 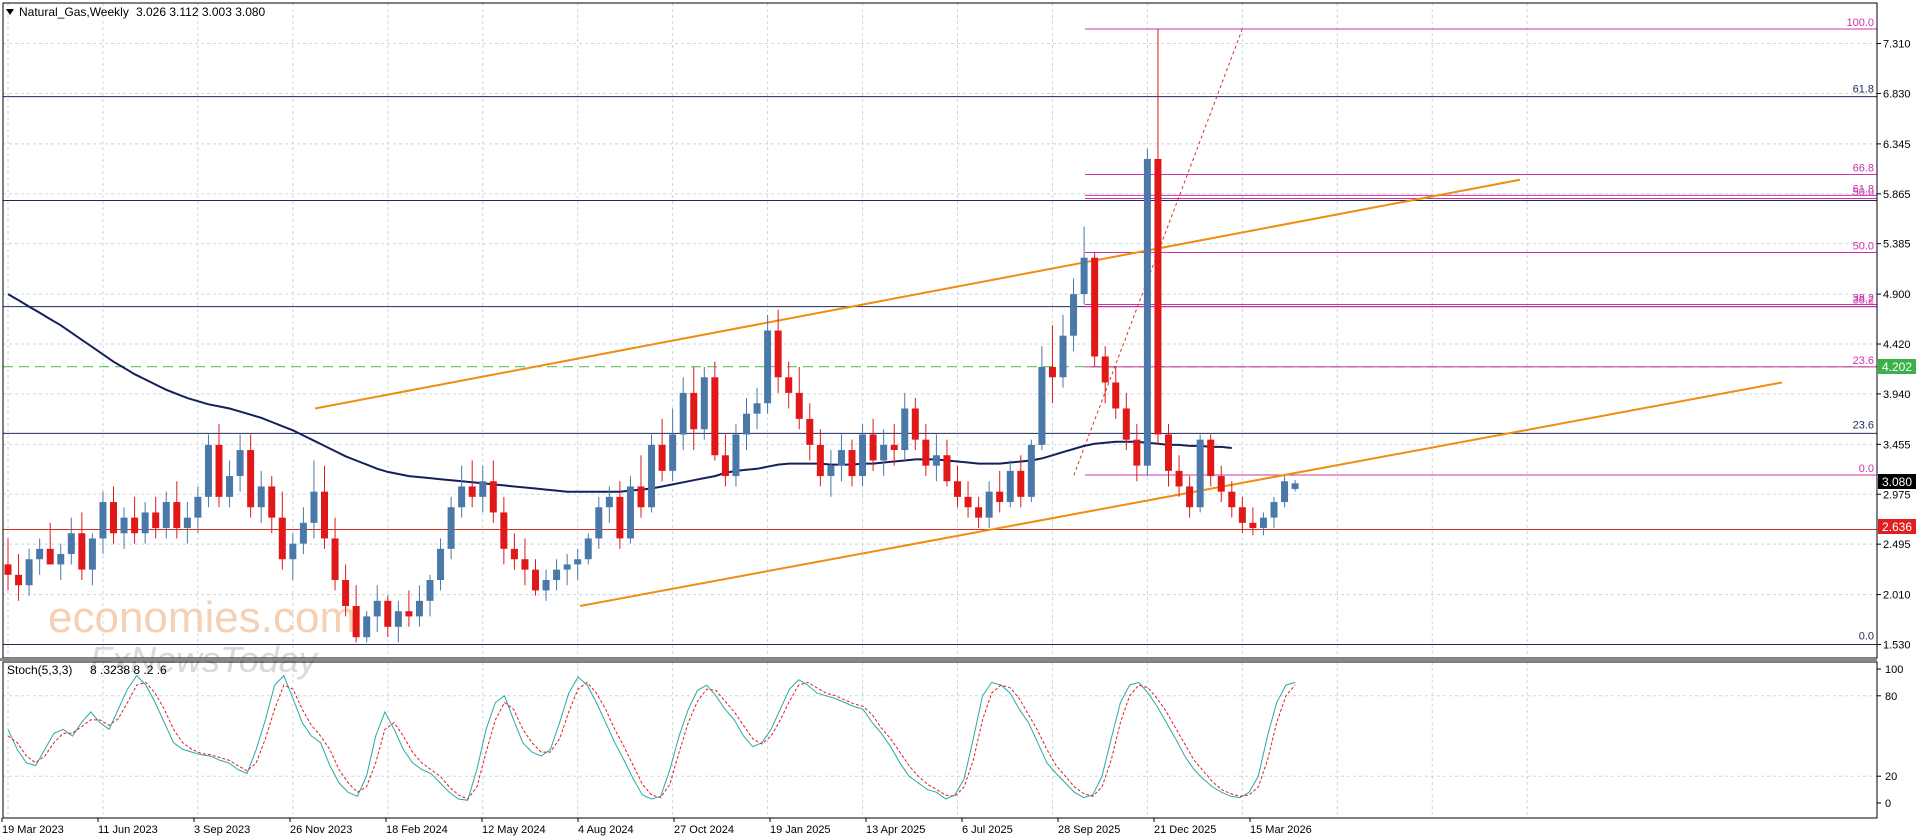 I want to click on ohlc-readout: 3.026 3.112 3.003 3.080, so click(x=201, y=12).